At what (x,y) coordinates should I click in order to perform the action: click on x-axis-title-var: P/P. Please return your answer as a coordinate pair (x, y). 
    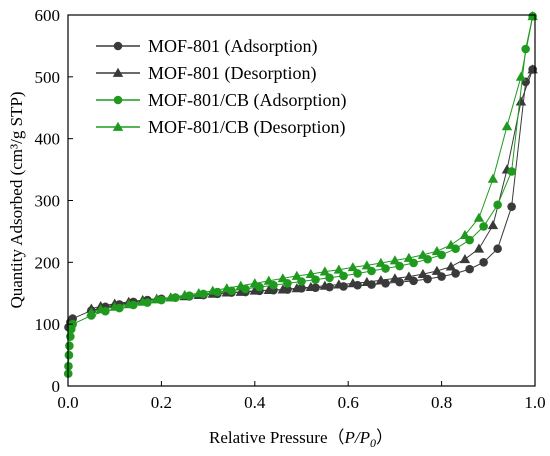
    Looking at the image, I should click on (357, 437).